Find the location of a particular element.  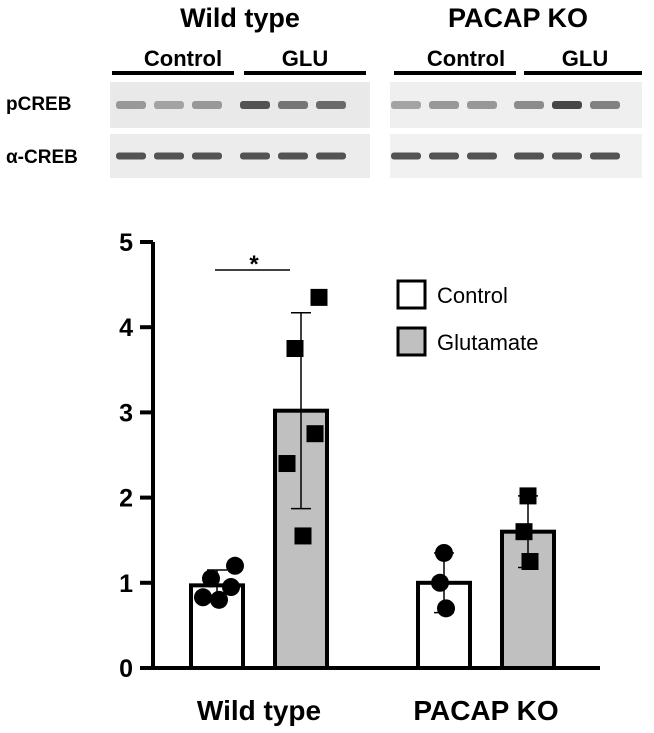

y-tick-label: 4 is located at coordinates (126, 328).